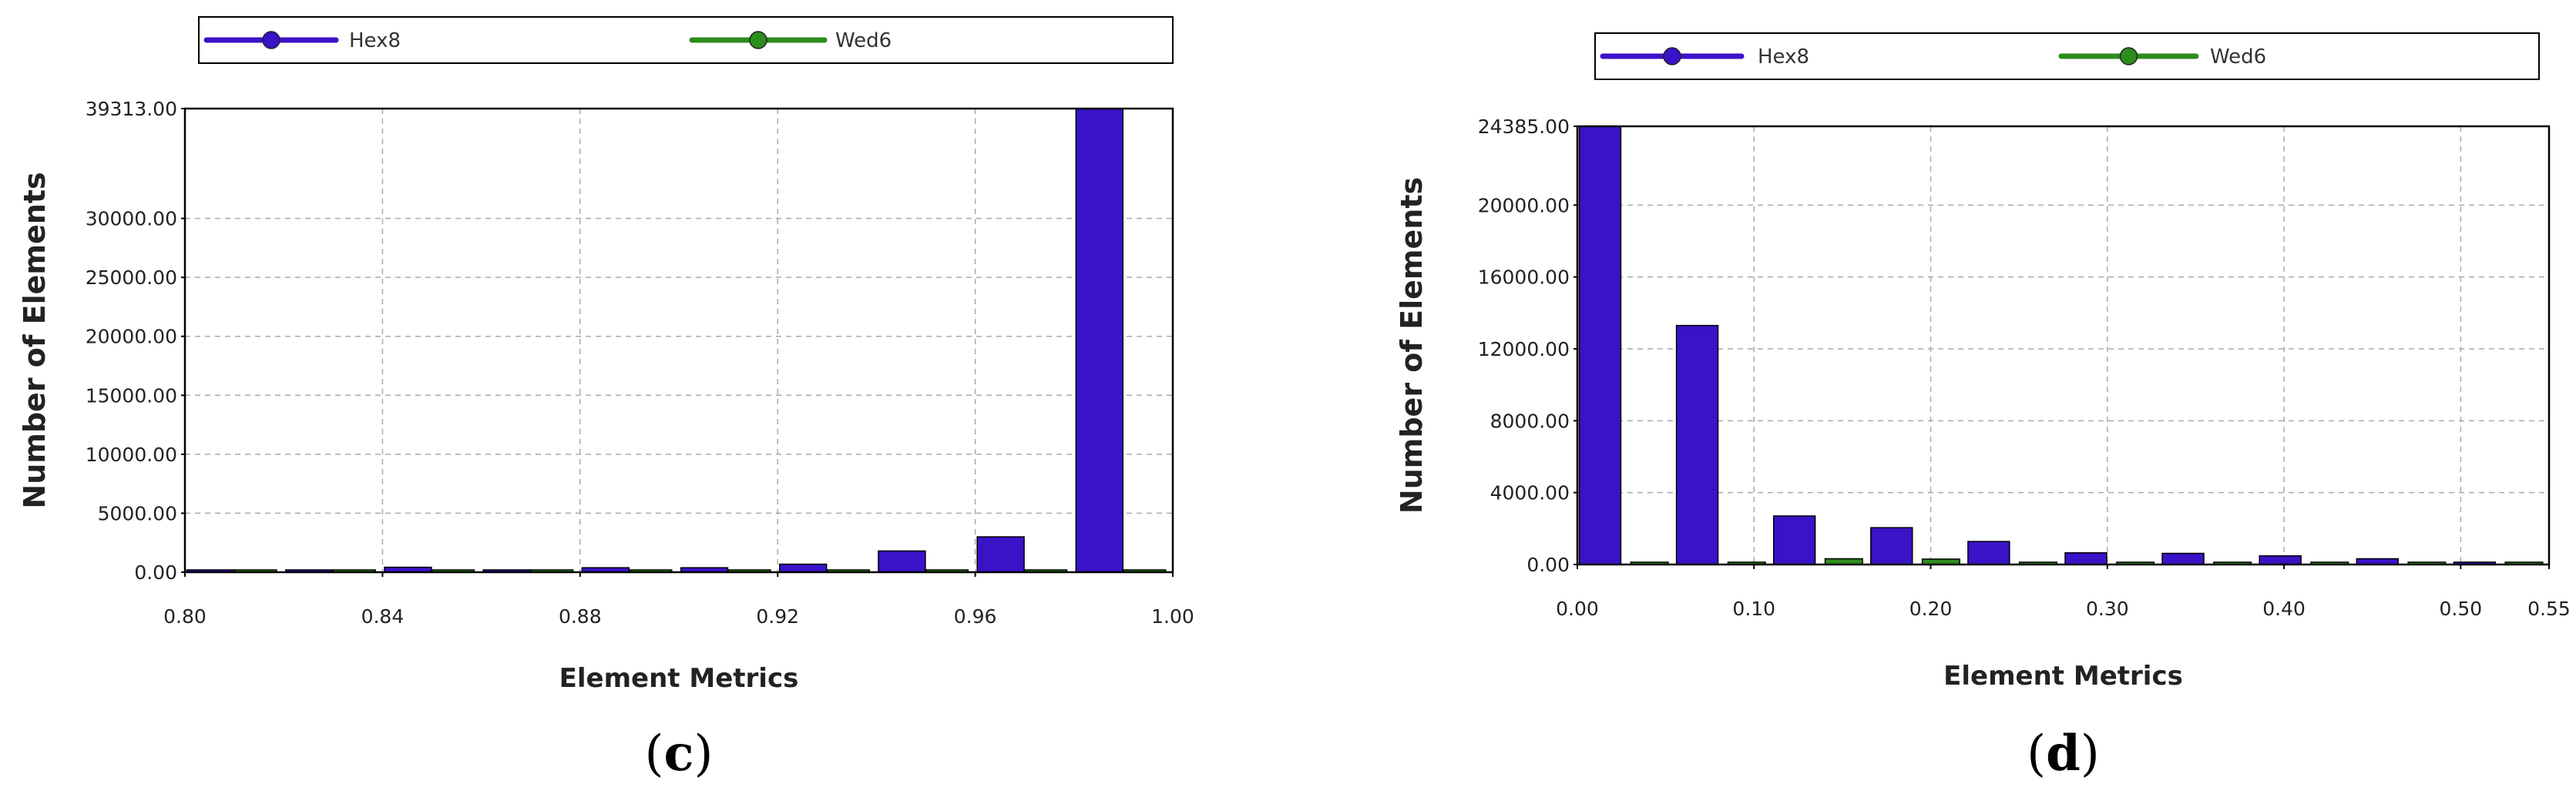 This screenshot has width=2576, height=804. I want to click on y-tick-label: 39313.00, so click(131, 109).